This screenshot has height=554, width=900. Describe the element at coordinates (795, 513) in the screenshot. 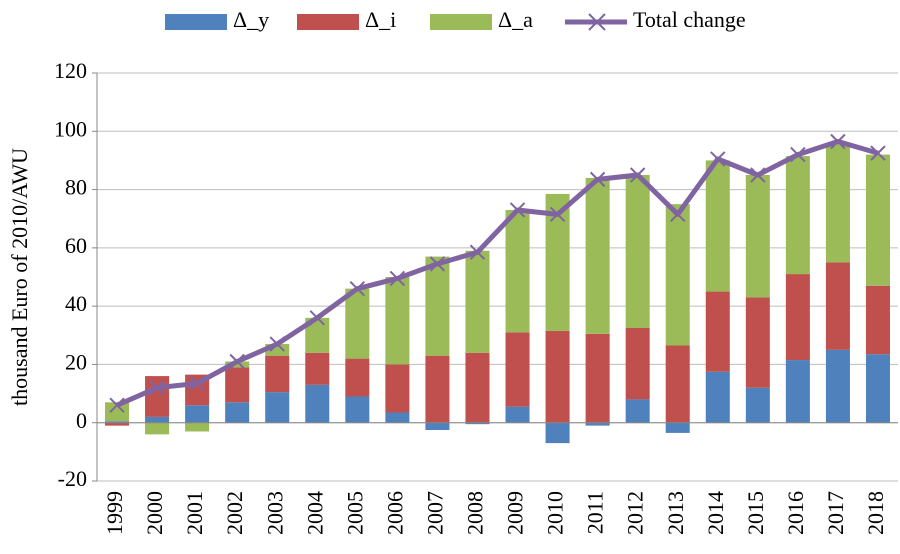

I see `x-tick-label: 2016` at that location.